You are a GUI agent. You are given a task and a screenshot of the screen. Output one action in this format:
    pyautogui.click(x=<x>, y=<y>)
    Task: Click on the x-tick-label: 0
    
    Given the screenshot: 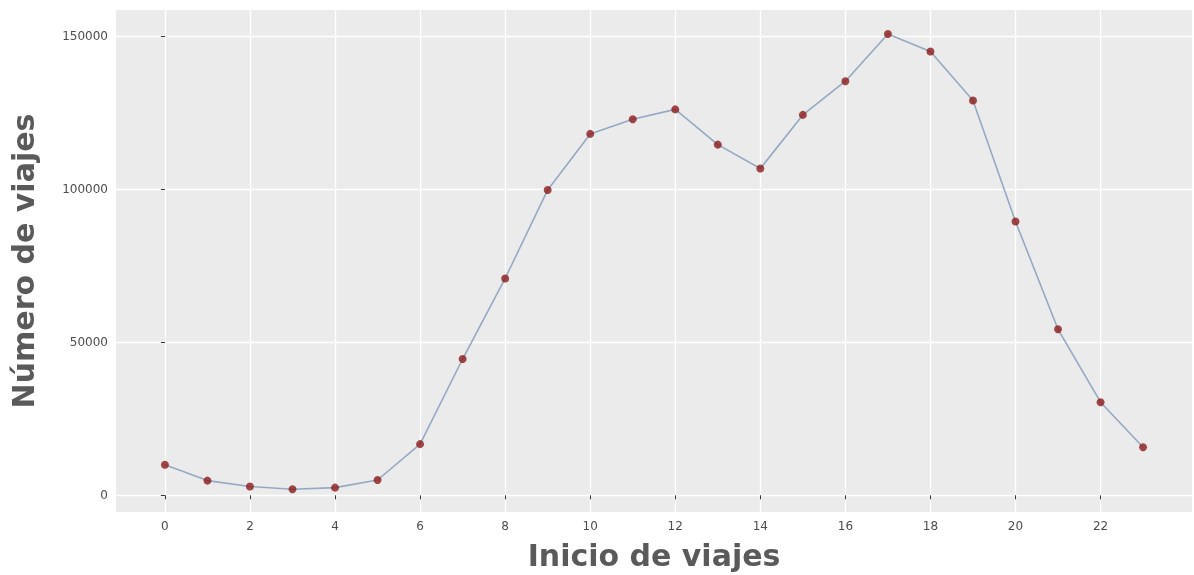 What is the action you would take?
    pyautogui.click(x=165, y=526)
    